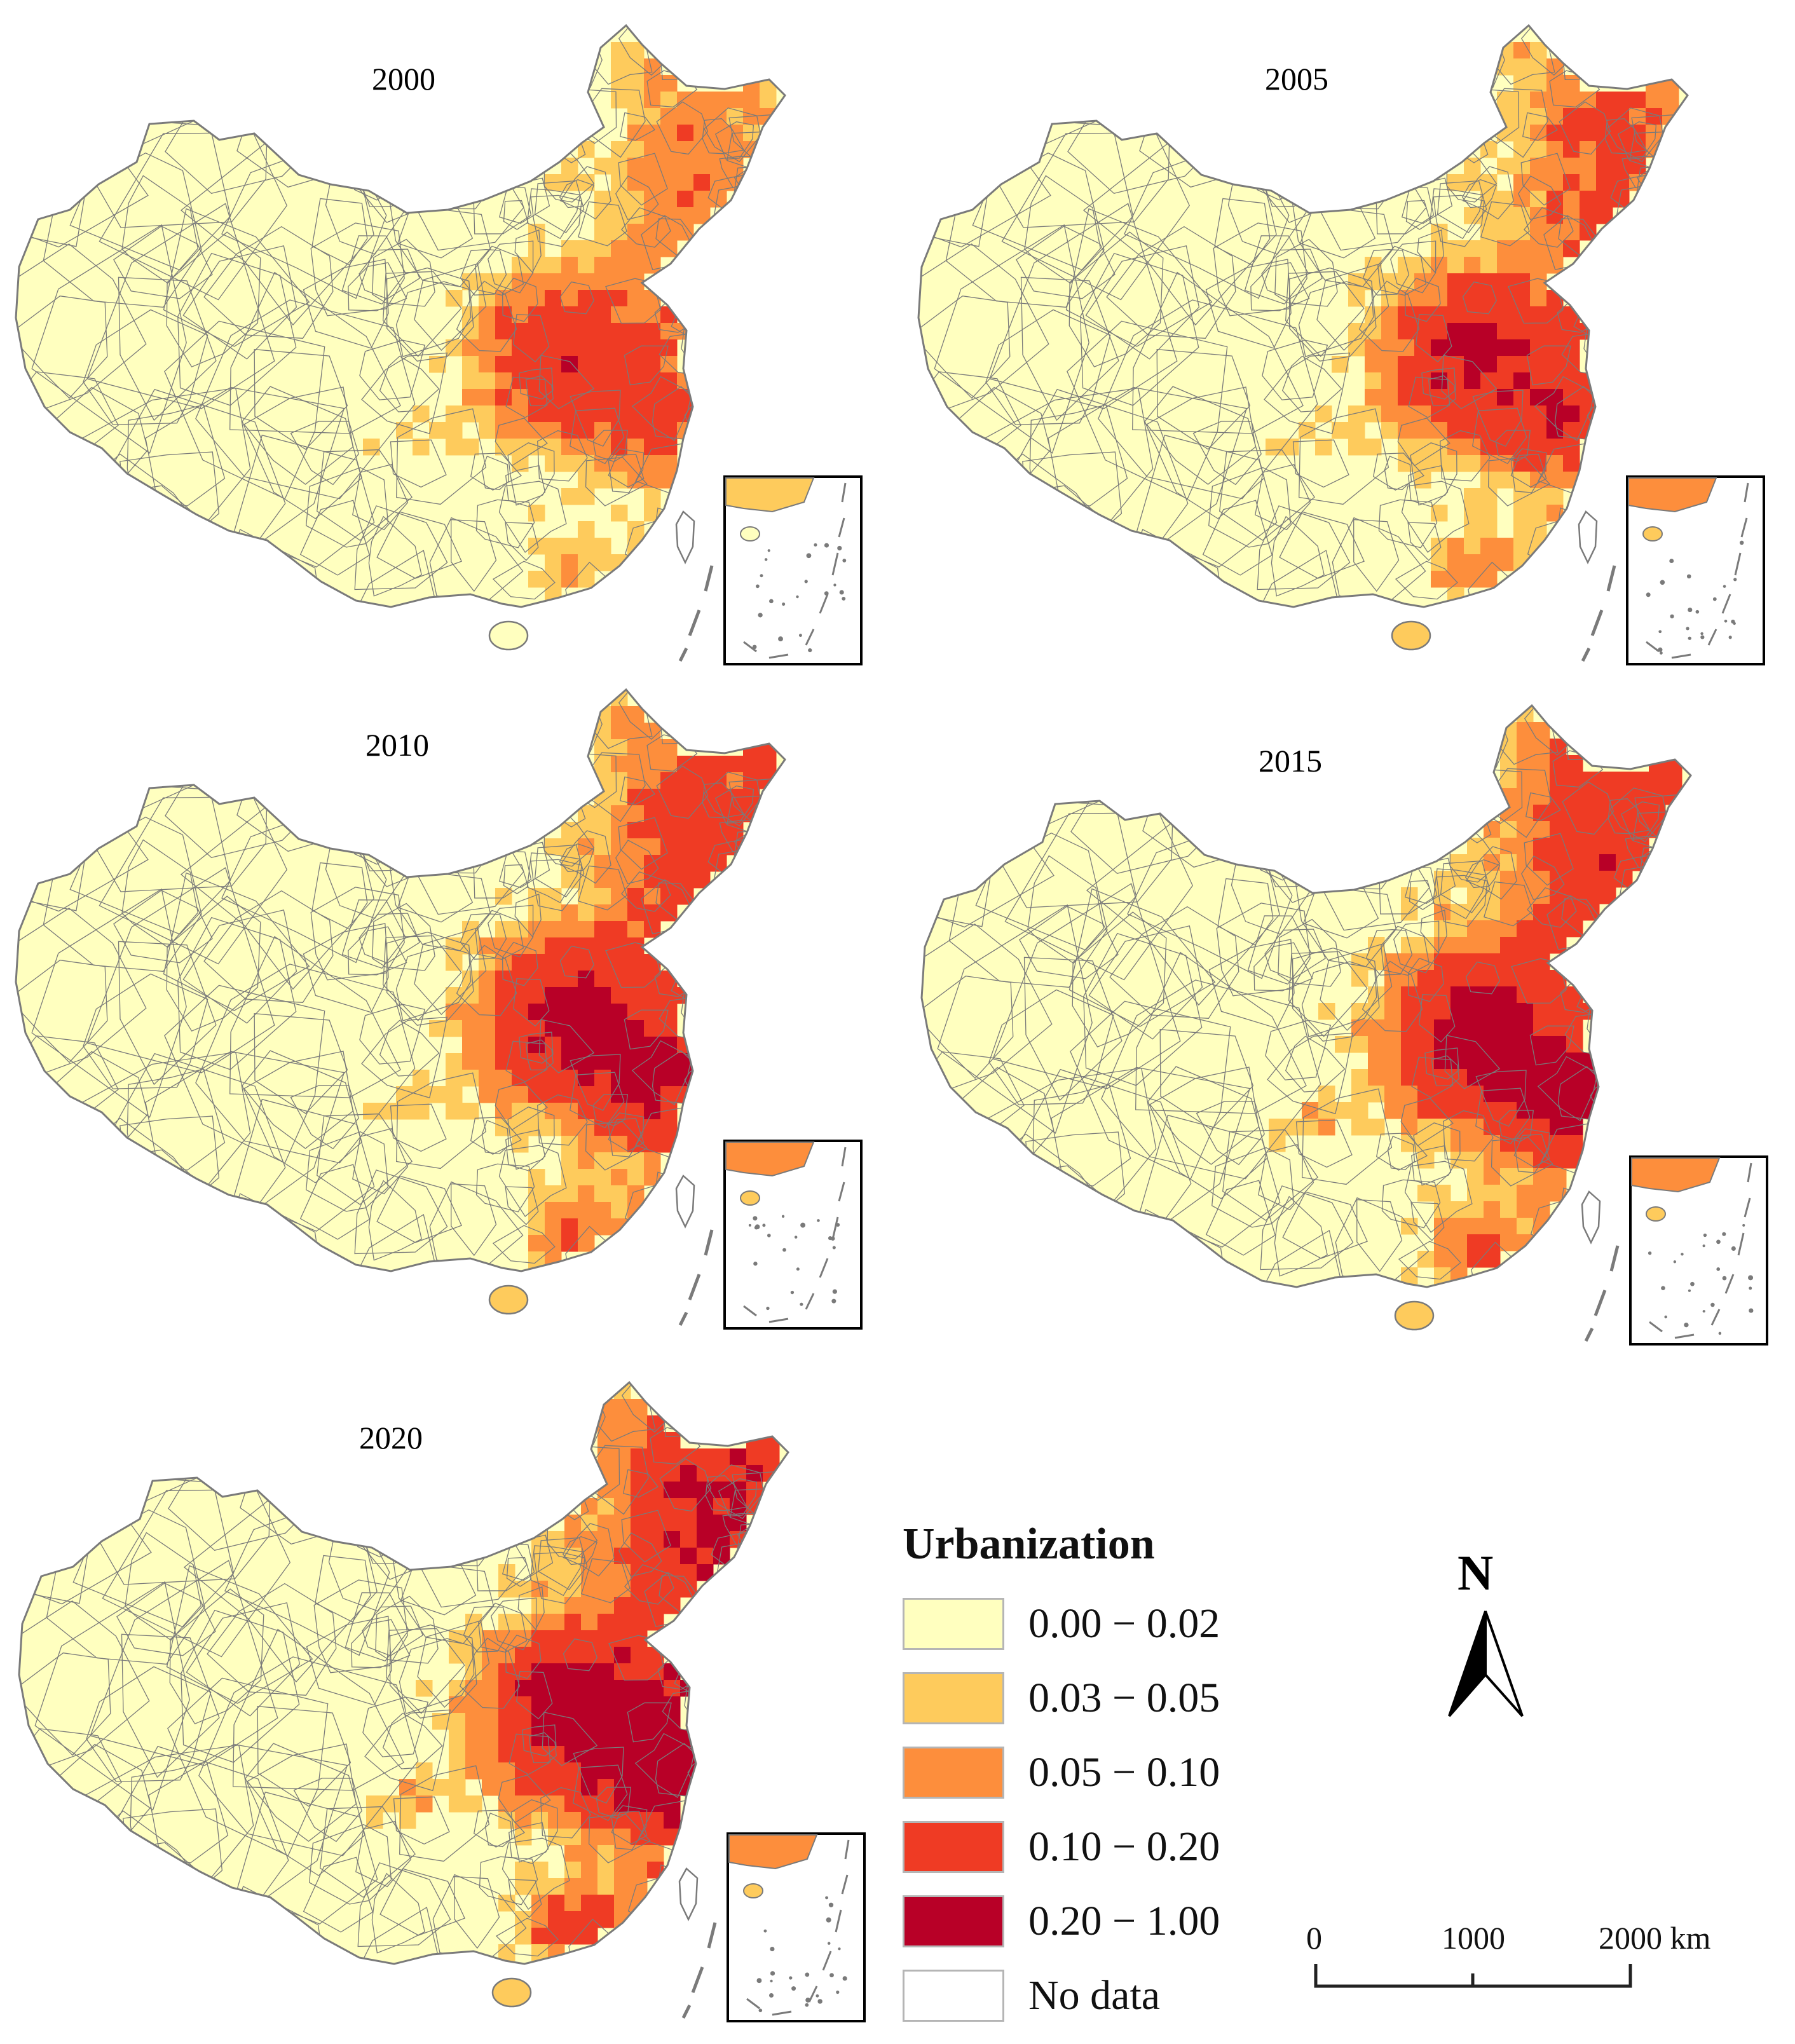 The height and width of the screenshot is (2044, 1795). Describe the element at coordinates (1473, 1976) in the screenshot. I see `scale-bar` at that location.